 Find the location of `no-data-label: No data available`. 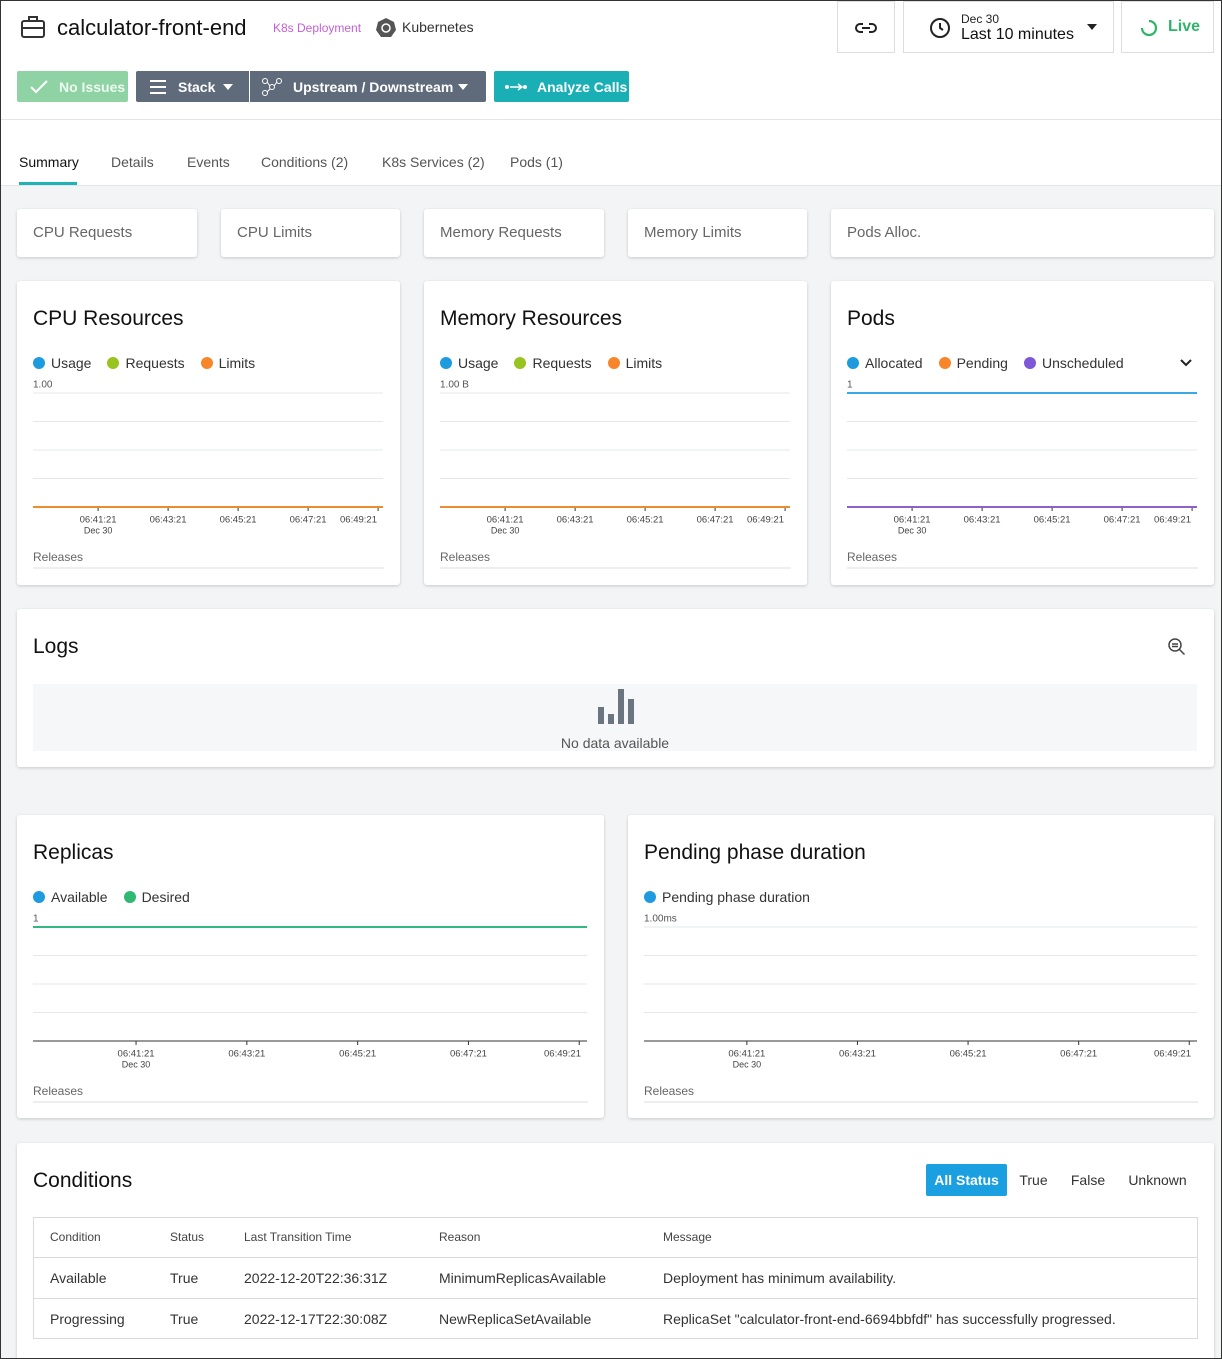

no-data-label: No data available is located at coordinates (615, 743).